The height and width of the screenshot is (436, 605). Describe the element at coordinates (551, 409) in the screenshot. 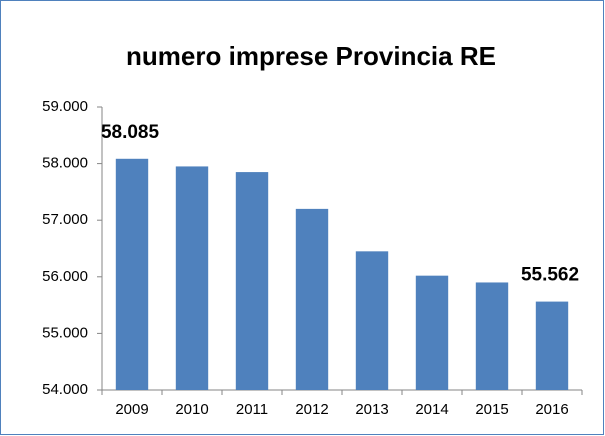

I see `x-tick-label: 2016` at that location.